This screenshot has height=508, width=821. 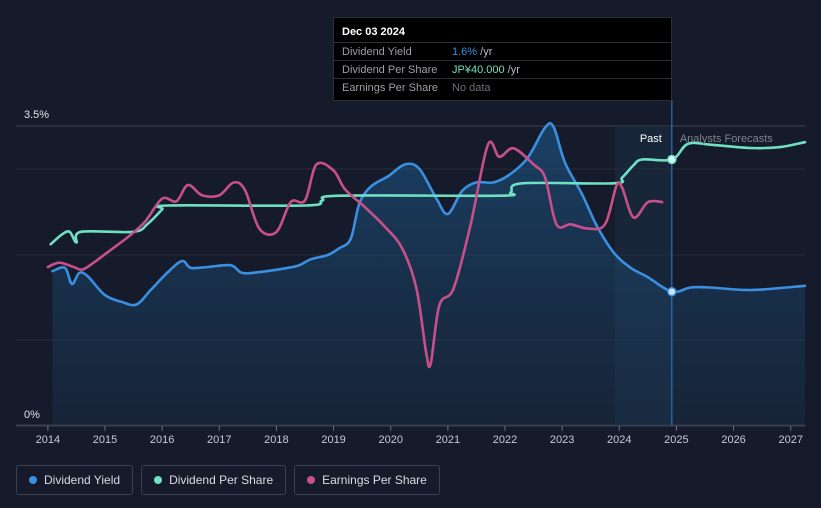 I want to click on tooltip-label: Dividend Per Share, so click(x=390, y=70).